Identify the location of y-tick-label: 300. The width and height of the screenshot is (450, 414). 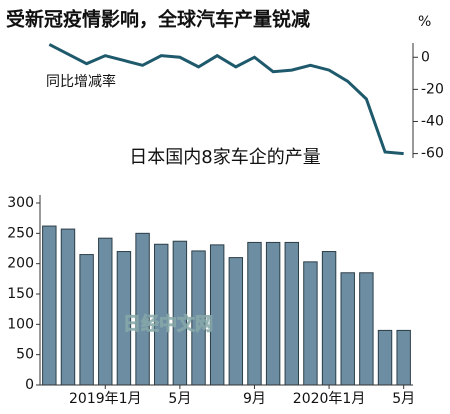
(20, 203).